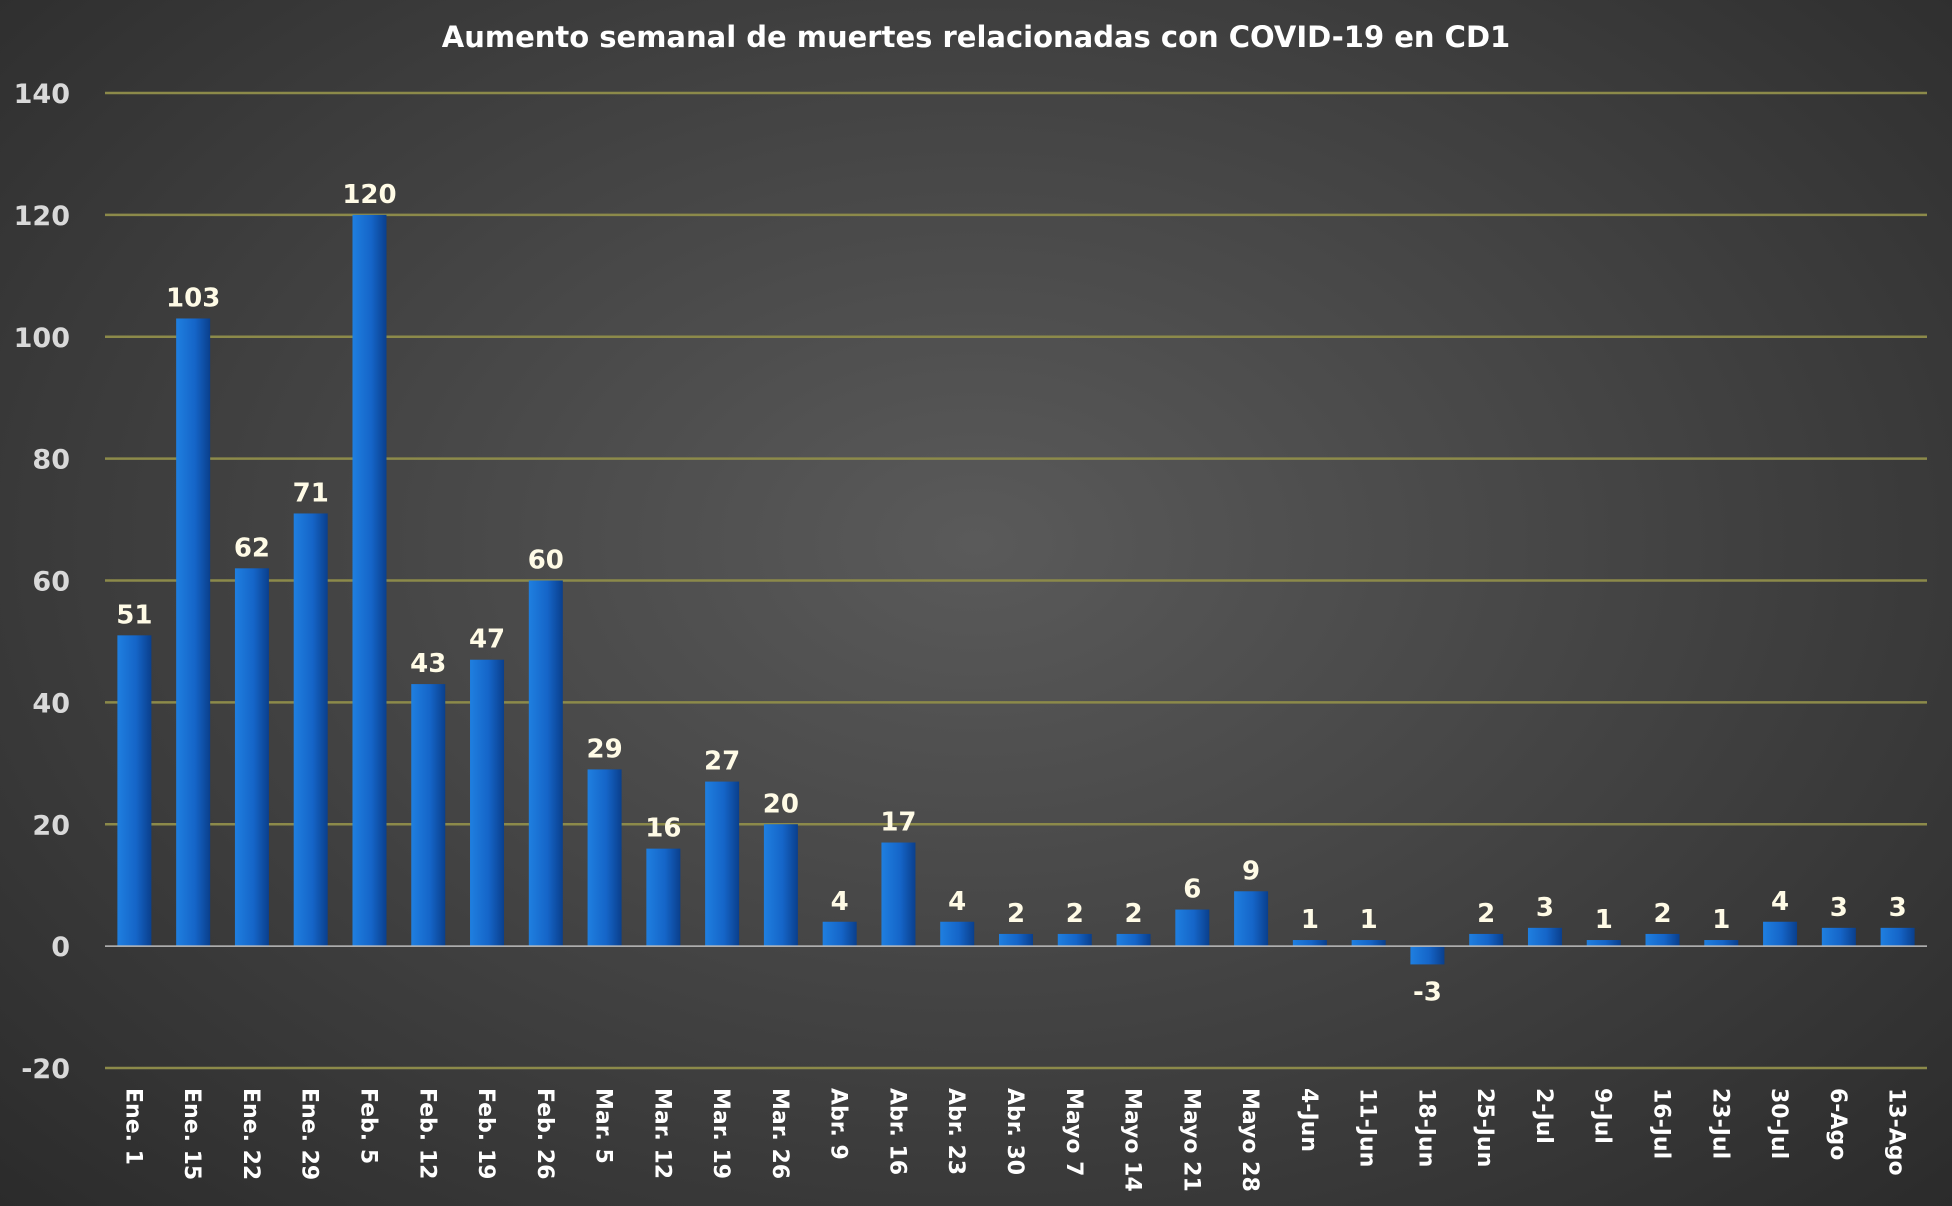 This screenshot has height=1206, width=1952. Describe the element at coordinates (1484, 1127) in the screenshot. I see `x-tick-label: 25-Jun` at that location.